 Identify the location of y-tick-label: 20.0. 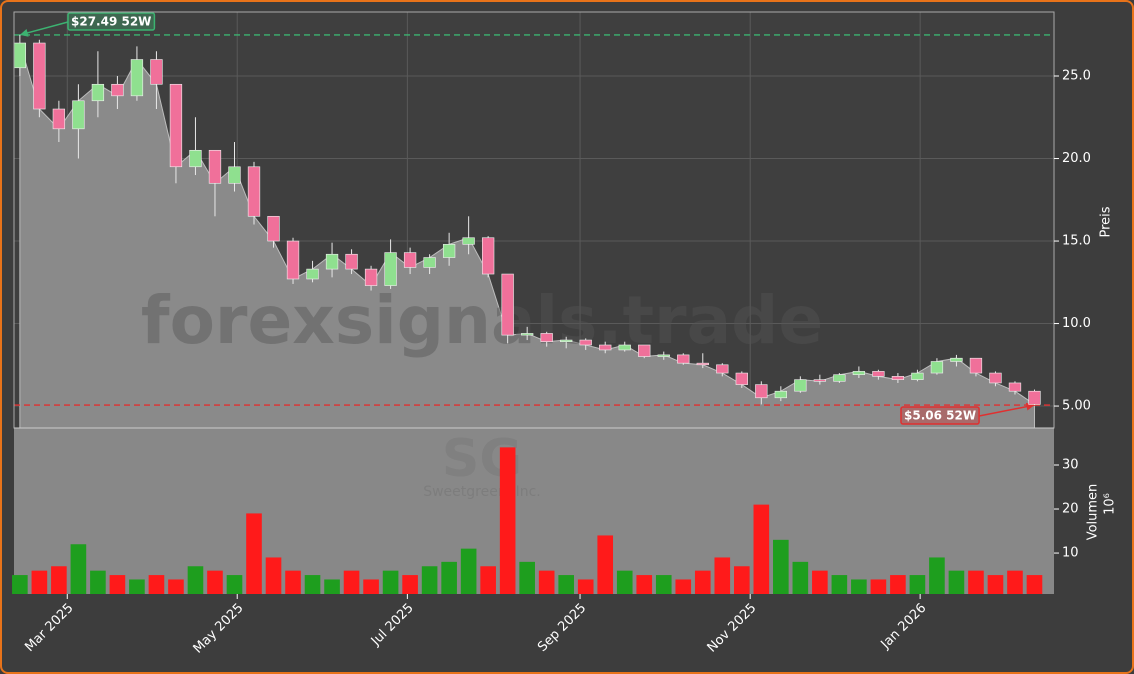
(1076, 158).